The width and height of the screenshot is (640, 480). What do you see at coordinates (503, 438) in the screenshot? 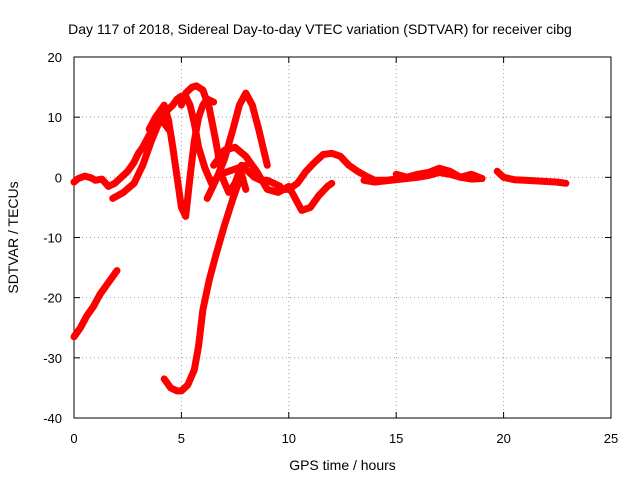
I see `x-tick-label: 20` at bounding box center [503, 438].